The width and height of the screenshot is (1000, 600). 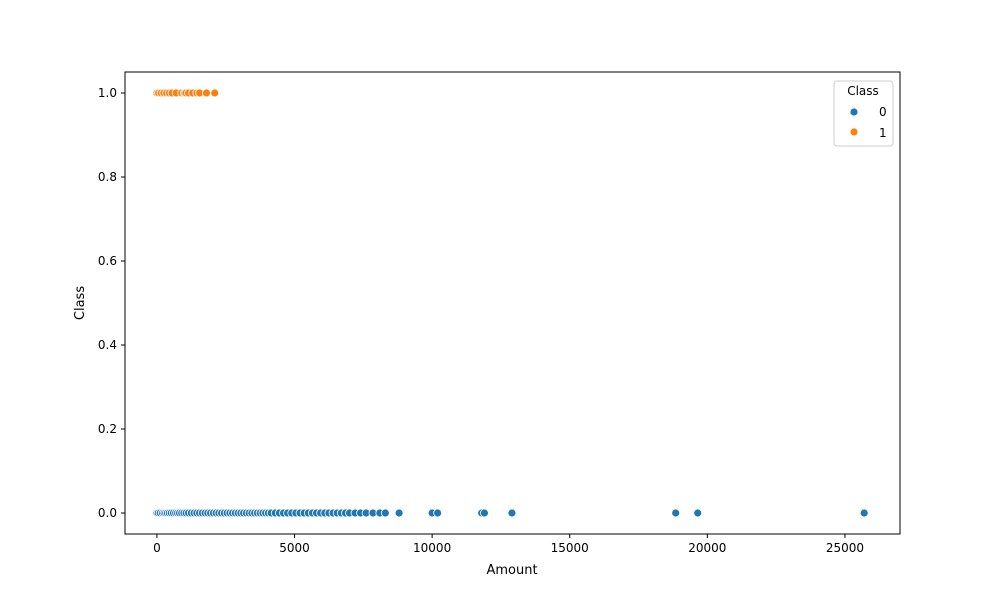 What do you see at coordinates (107, 345) in the screenshot?
I see `y-tick-label: 0.4` at bounding box center [107, 345].